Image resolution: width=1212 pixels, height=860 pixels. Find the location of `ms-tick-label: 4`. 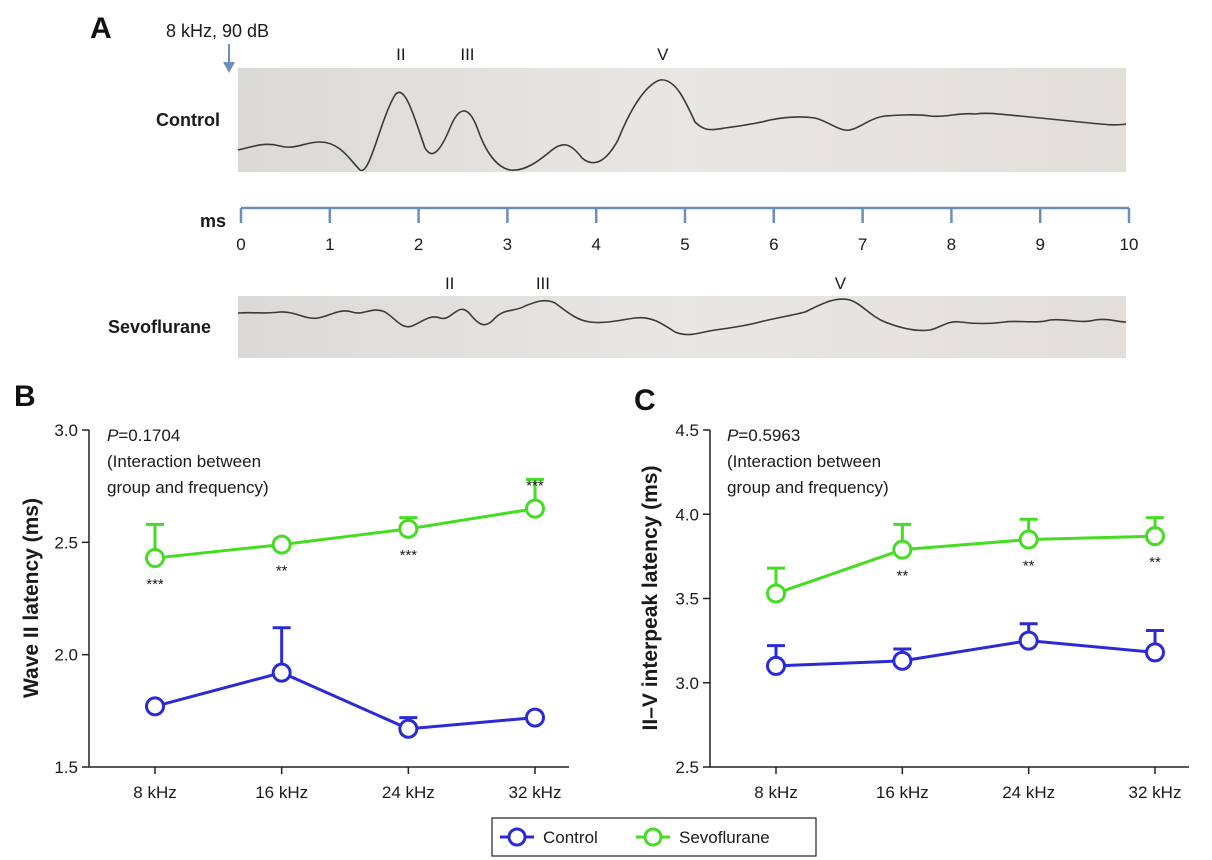

ms-tick-label: 4 is located at coordinates (595, 244).